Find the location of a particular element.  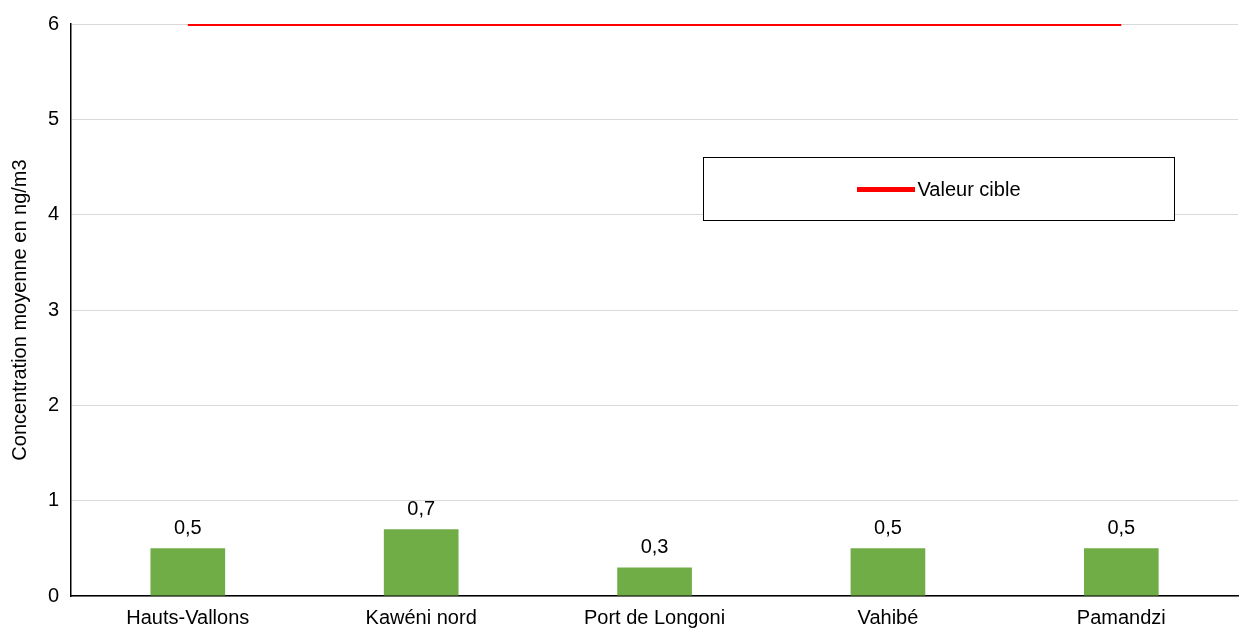

y-tick-label: 3 is located at coordinates (54, 308).